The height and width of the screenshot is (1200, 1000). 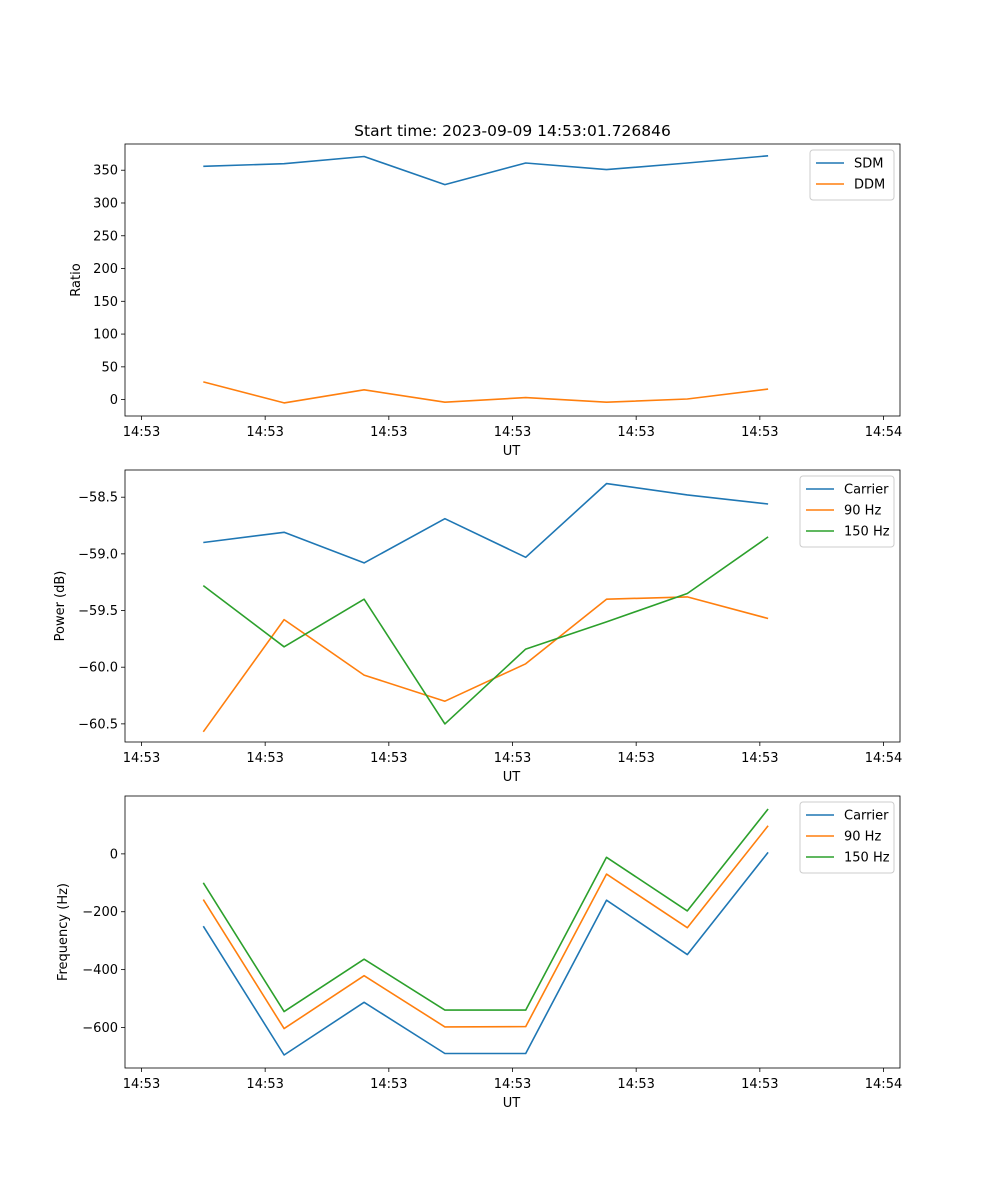 I want to click on y-tick-label: 100, so click(x=105, y=335).